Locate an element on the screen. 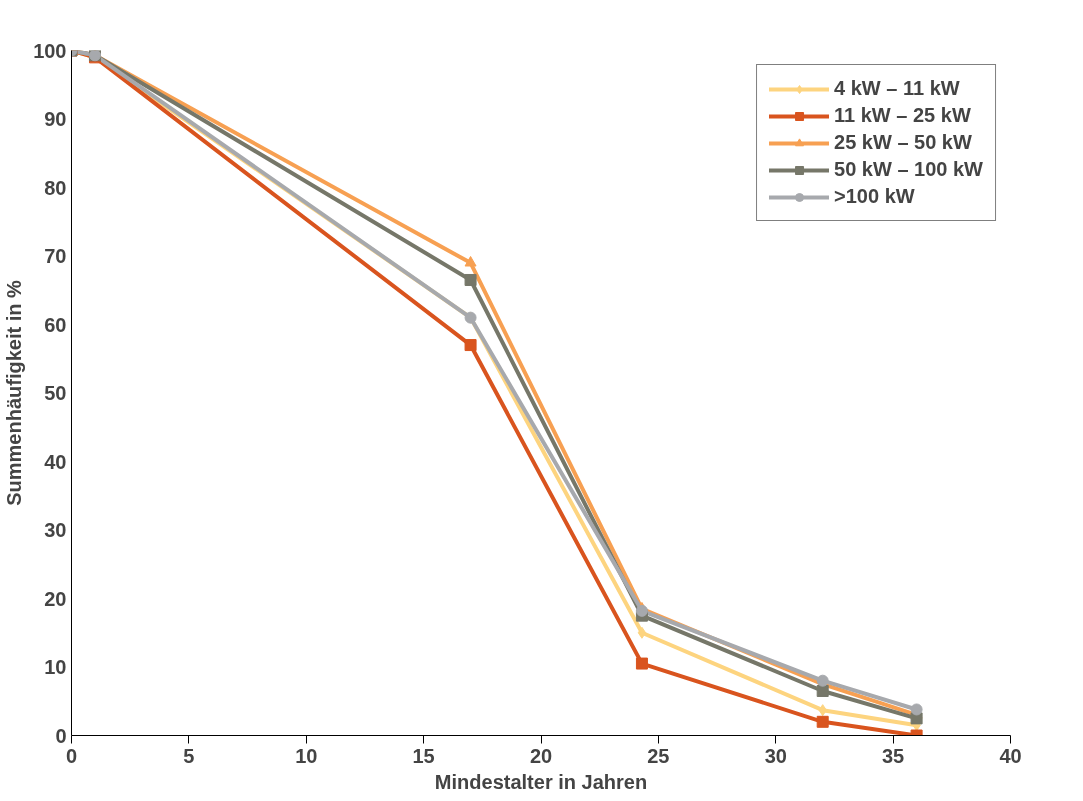 The image size is (1083, 801). y-tick-label: 20 is located at coordinates (55, 598).